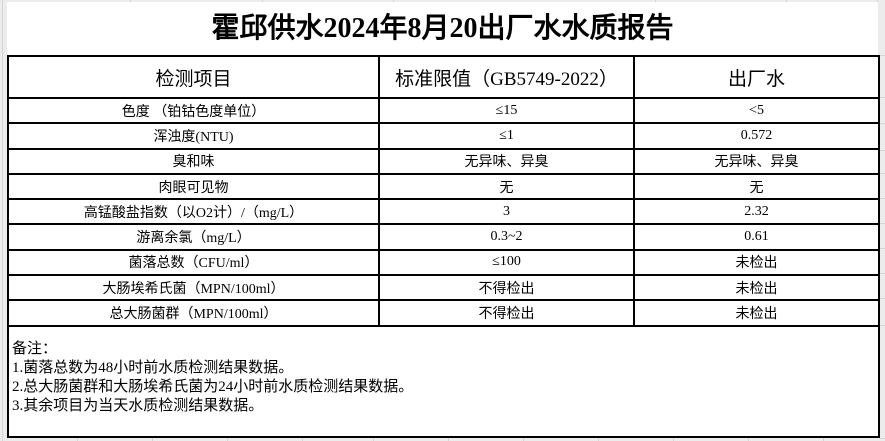 The width and height of the screenshot is (885, 441). I want to click on cell-standard-limit: 0.3~2, so click(506, 237).